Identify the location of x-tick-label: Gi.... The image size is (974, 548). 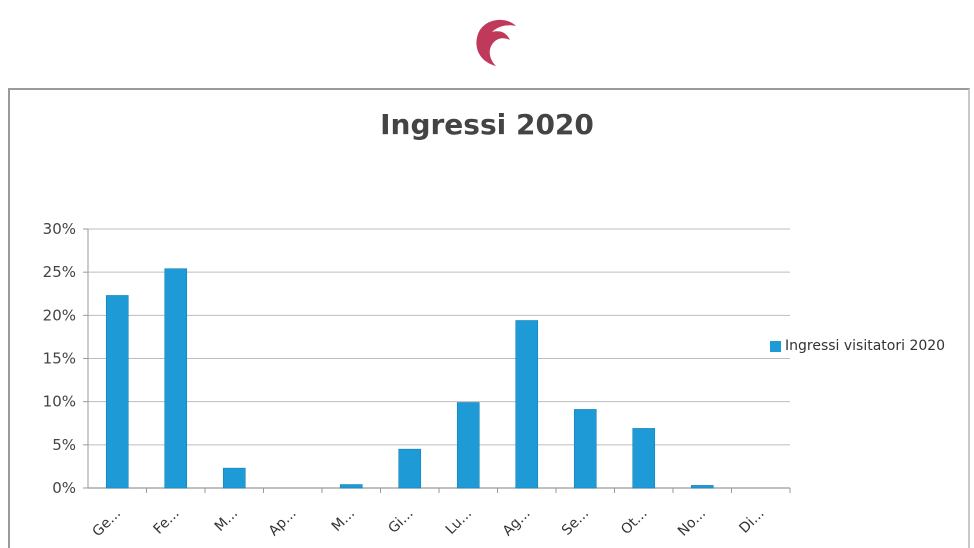
(400, 521).